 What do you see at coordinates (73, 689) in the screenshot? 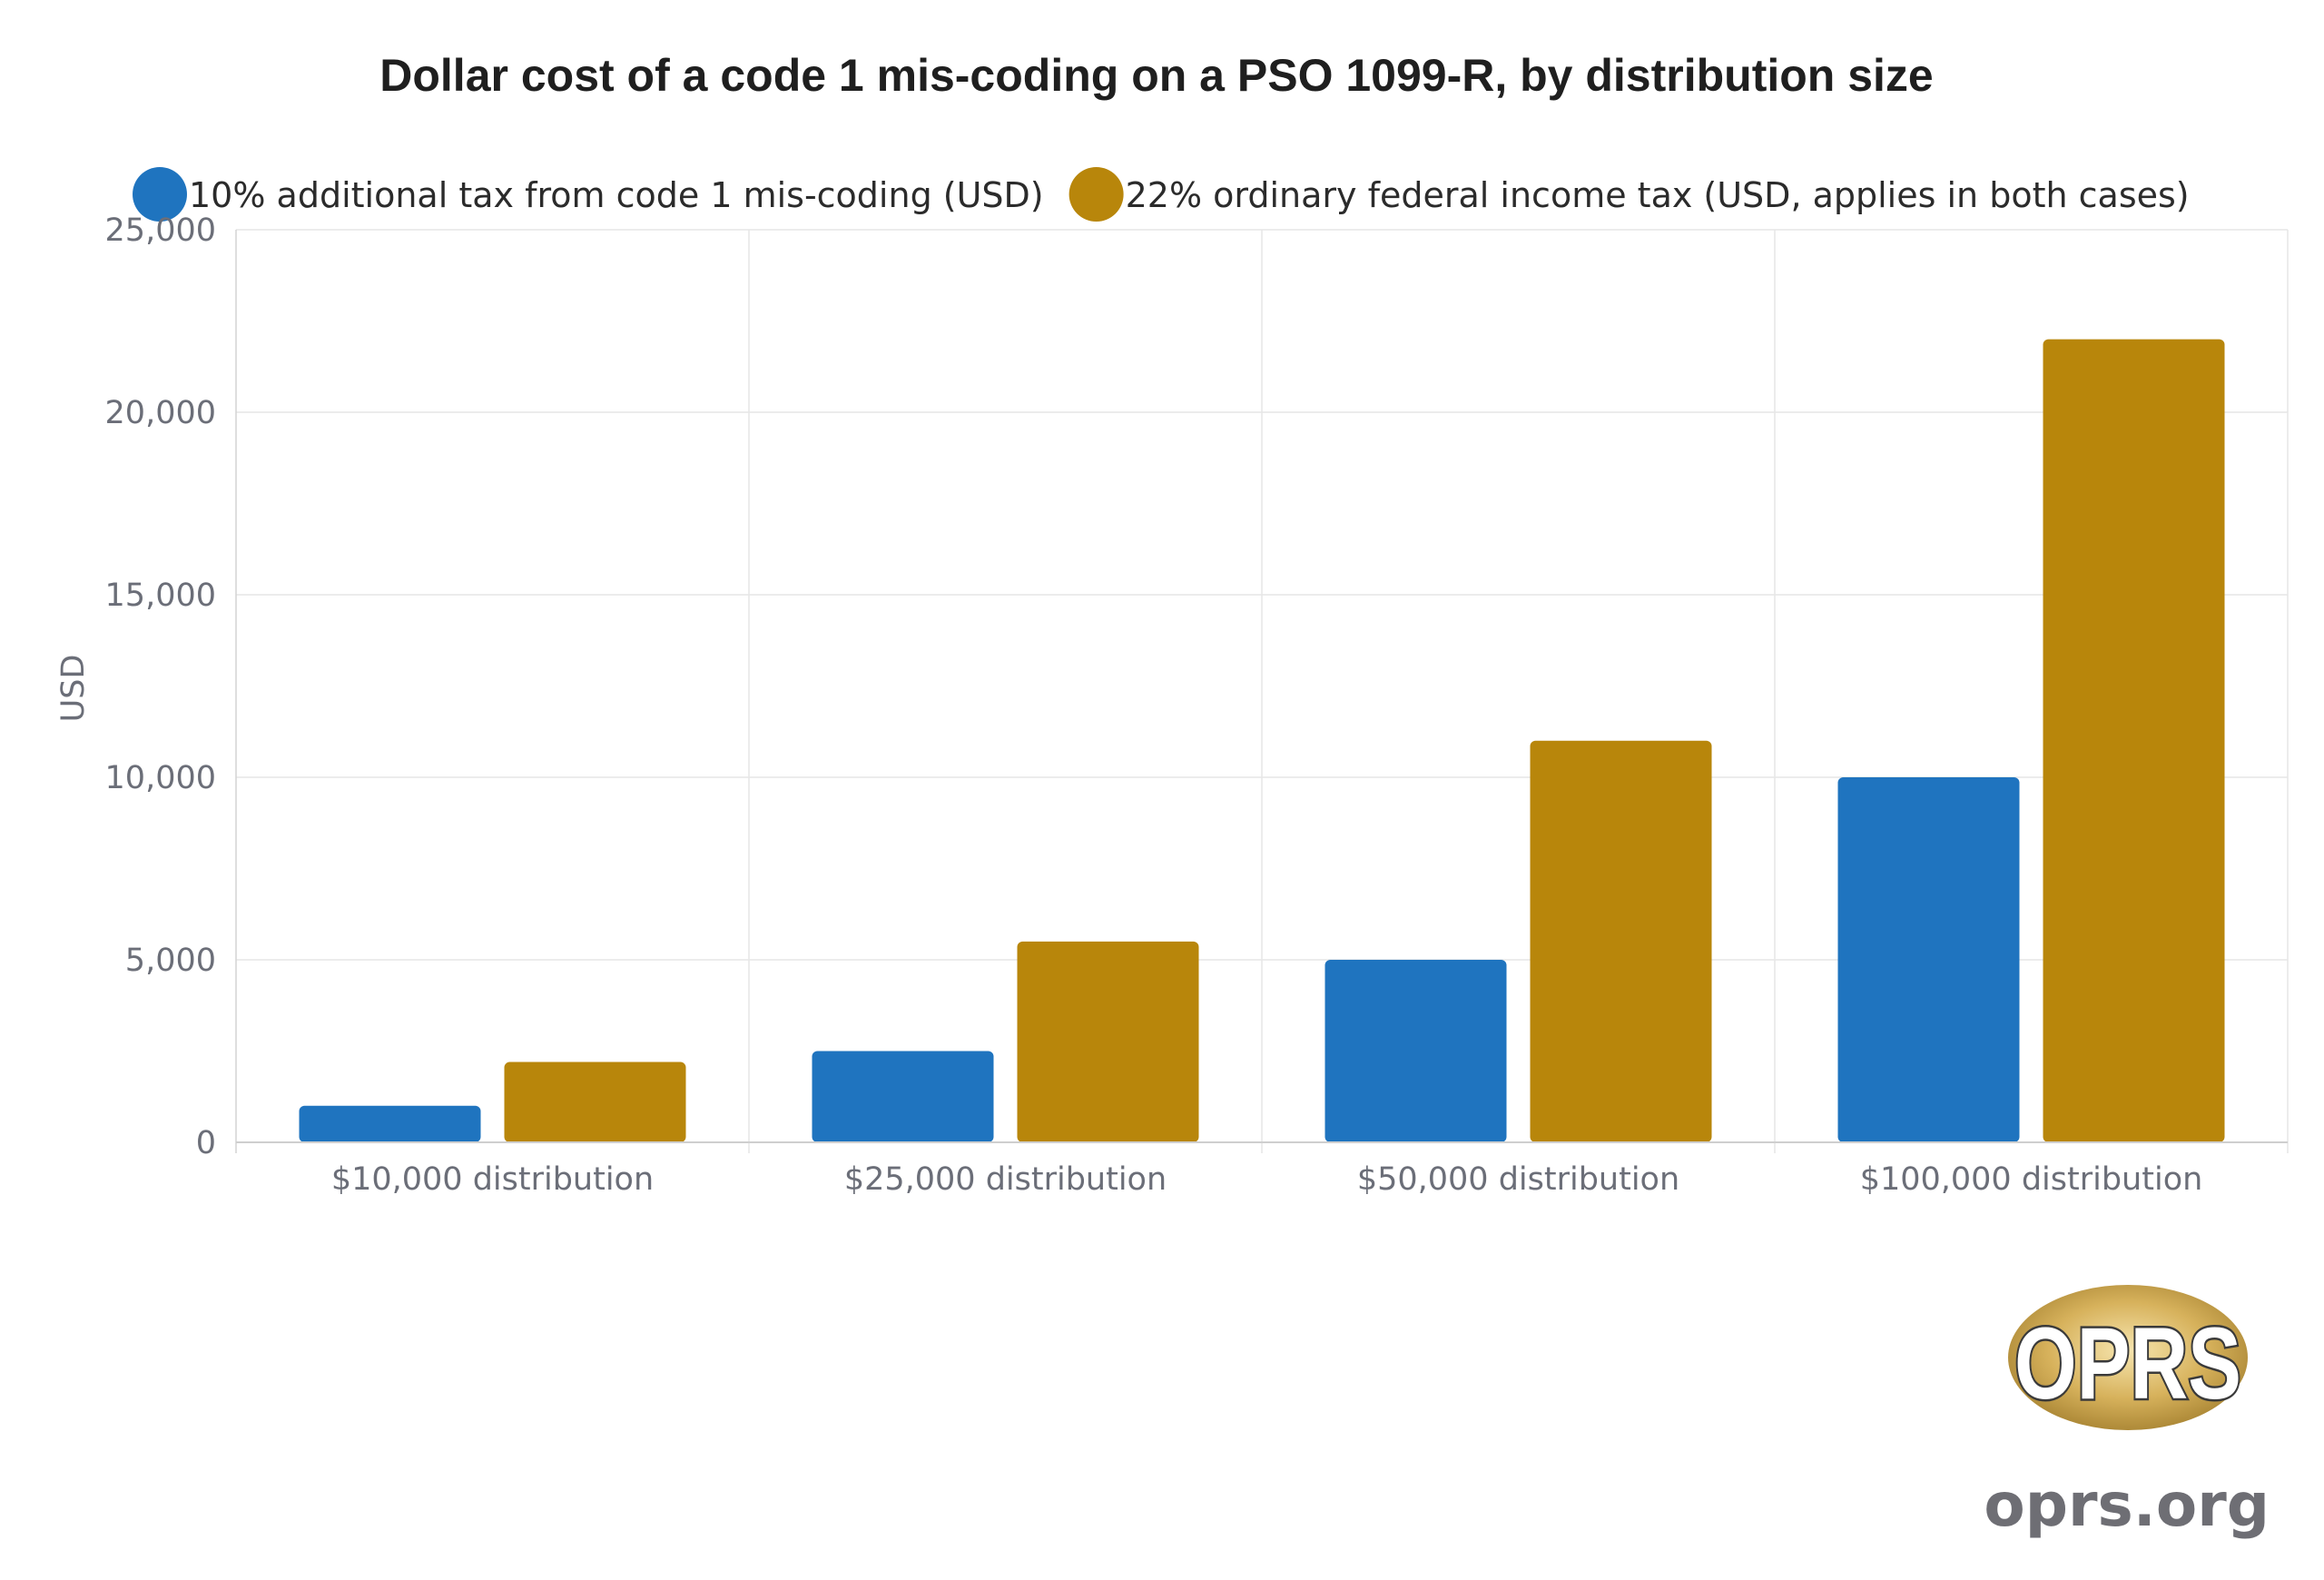
I see `y-axis-title: USD` at bounding box center [73, 689].